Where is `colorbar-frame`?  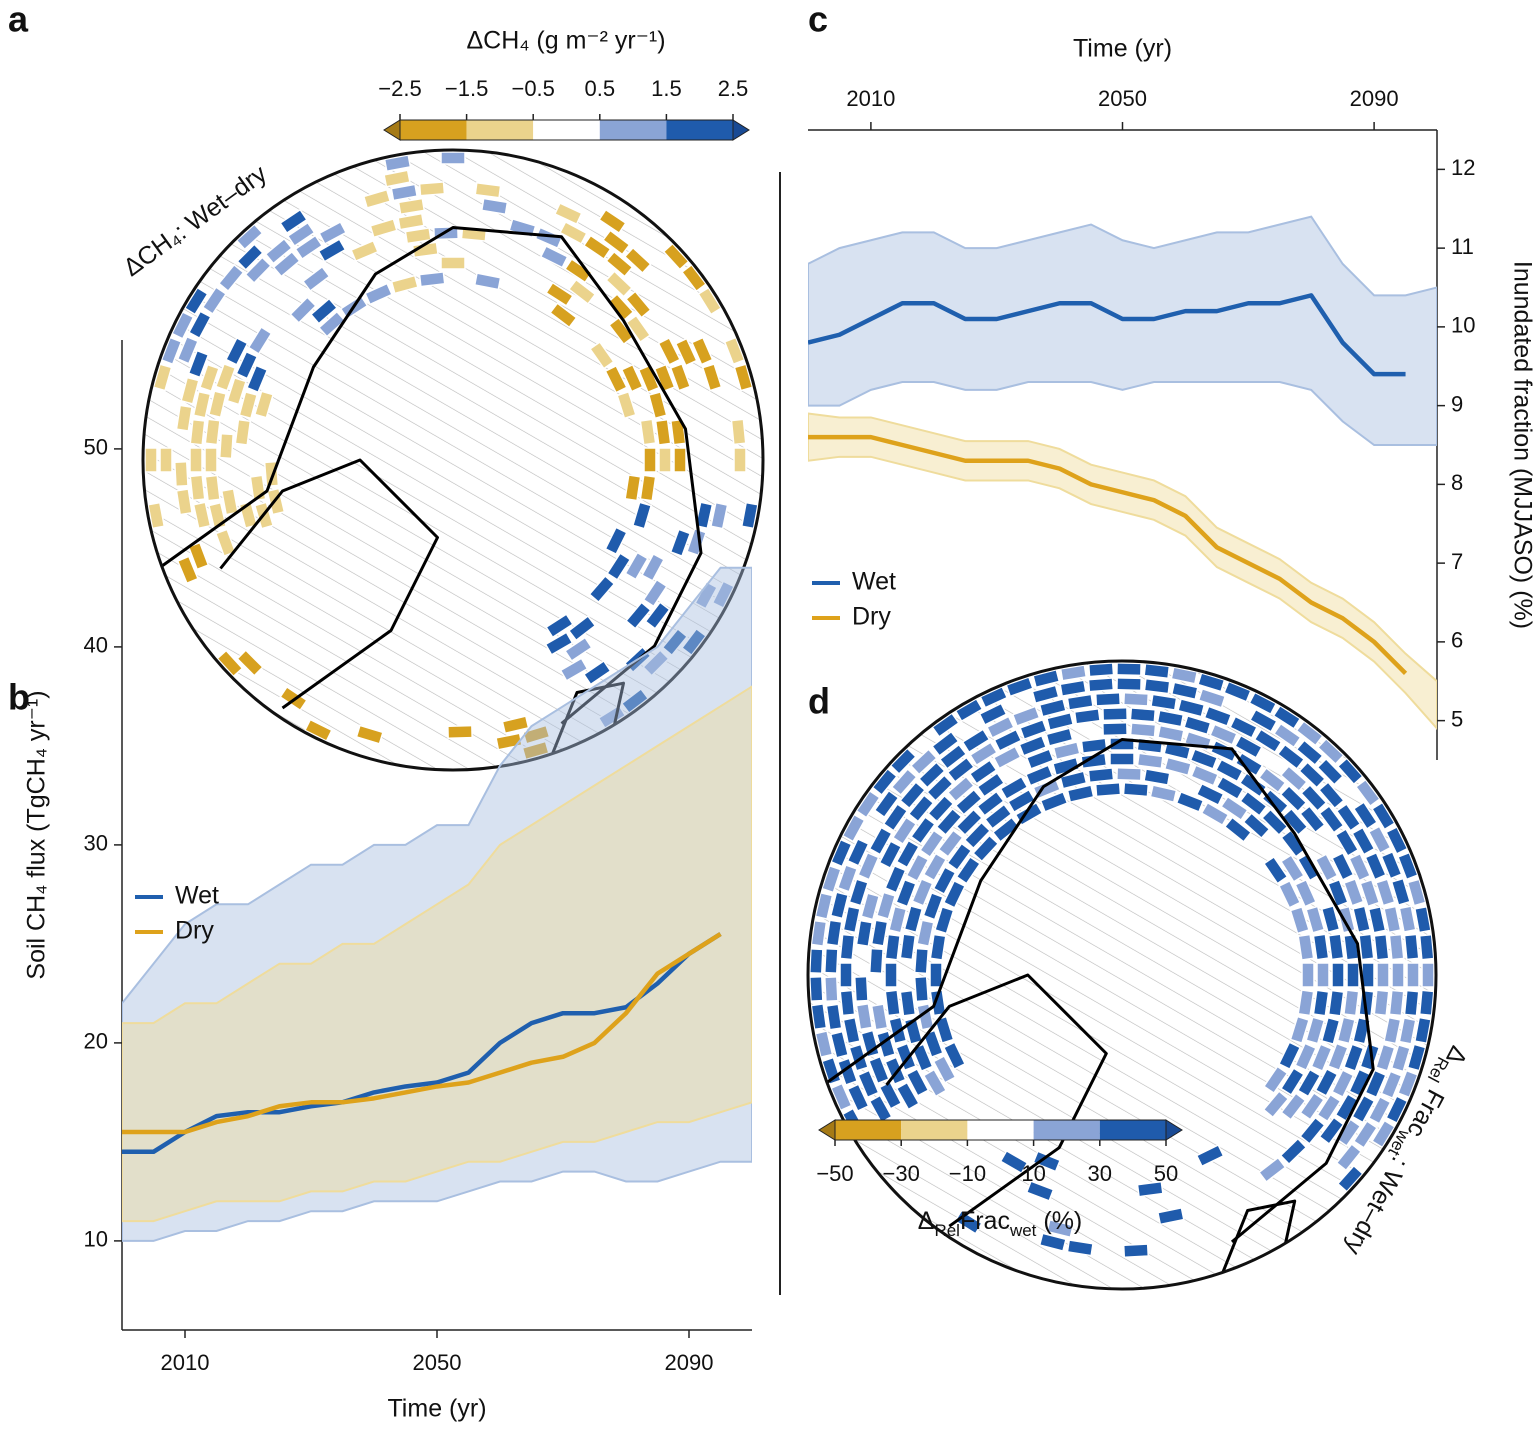
colorbar-frame is located at coordinates (1000, 1130).